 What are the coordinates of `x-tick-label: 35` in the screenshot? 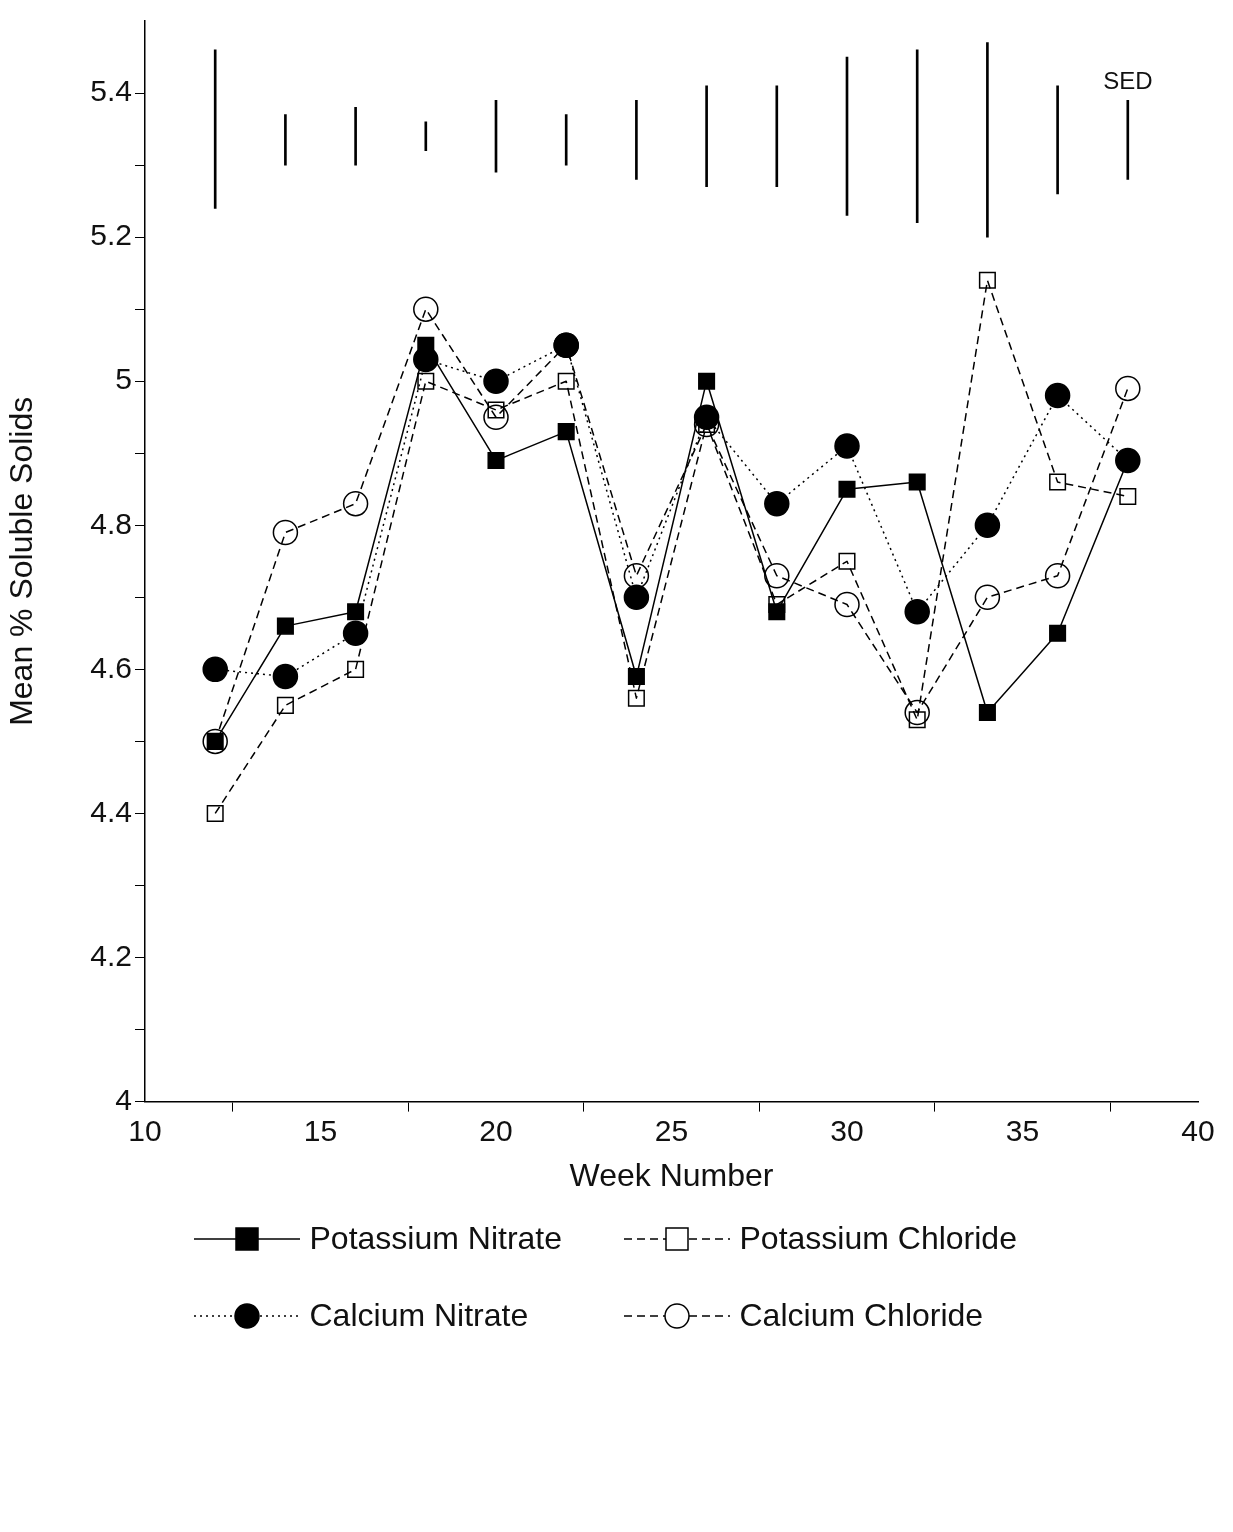 It's located at (1022, 1130).